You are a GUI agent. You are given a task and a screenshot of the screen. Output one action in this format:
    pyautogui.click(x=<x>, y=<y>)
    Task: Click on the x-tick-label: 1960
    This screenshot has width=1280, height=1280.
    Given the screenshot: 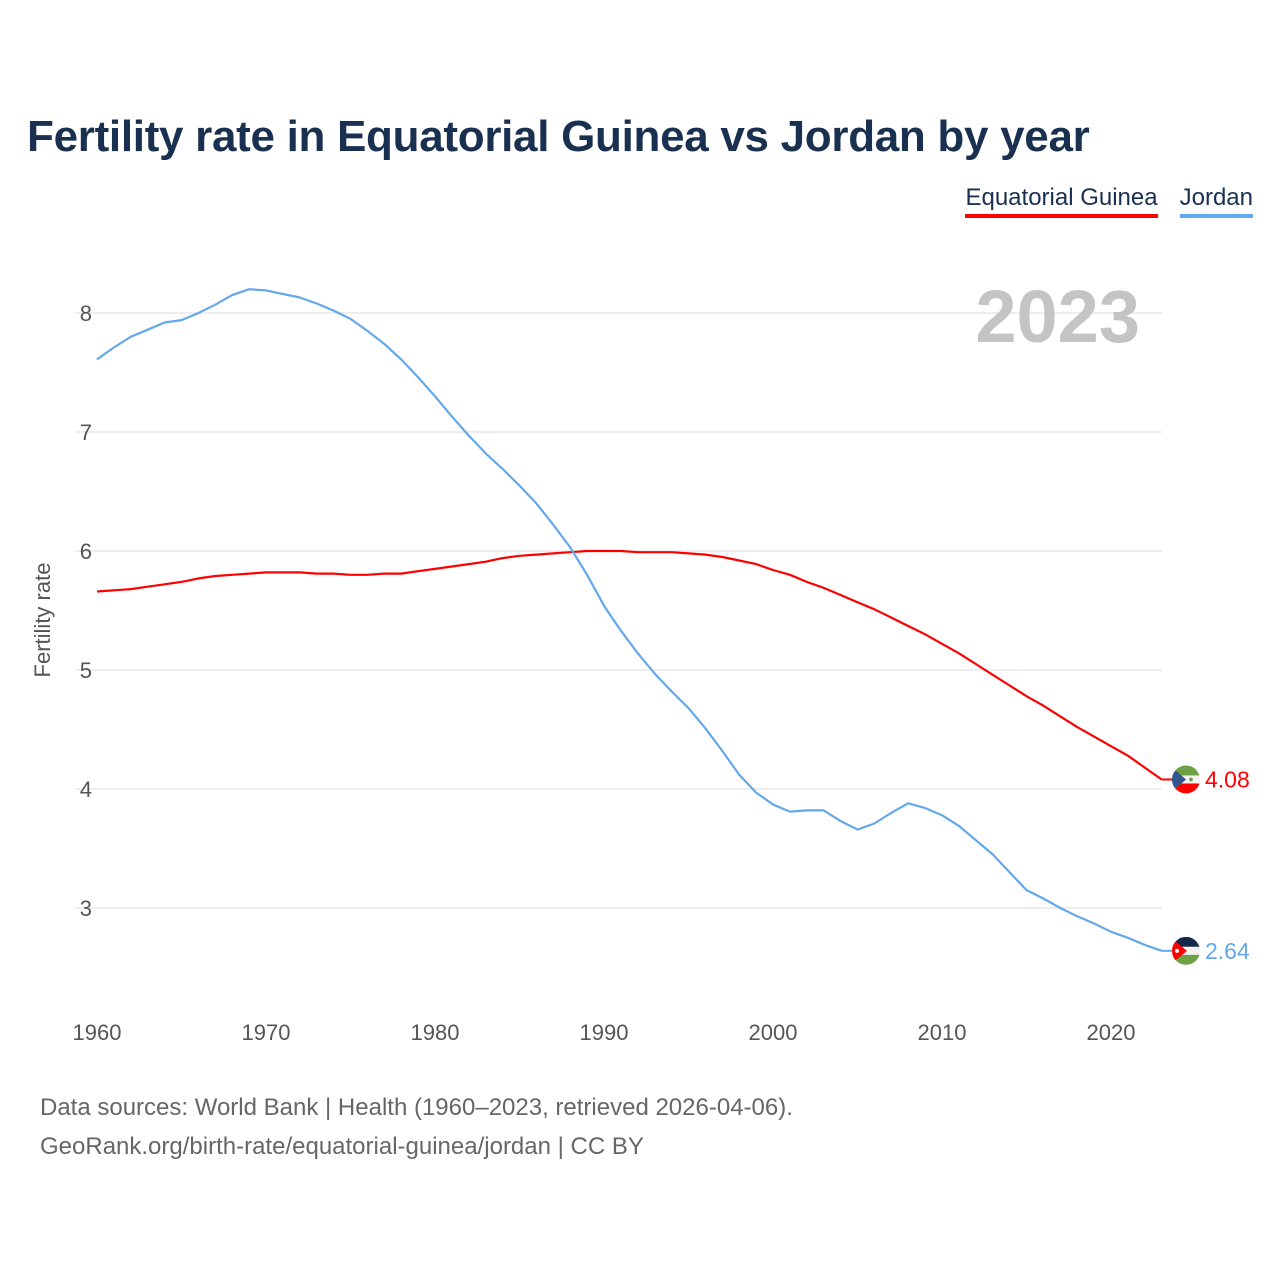 What is the action you would take?
    pyautogui.click(x=97, y=1032)
    